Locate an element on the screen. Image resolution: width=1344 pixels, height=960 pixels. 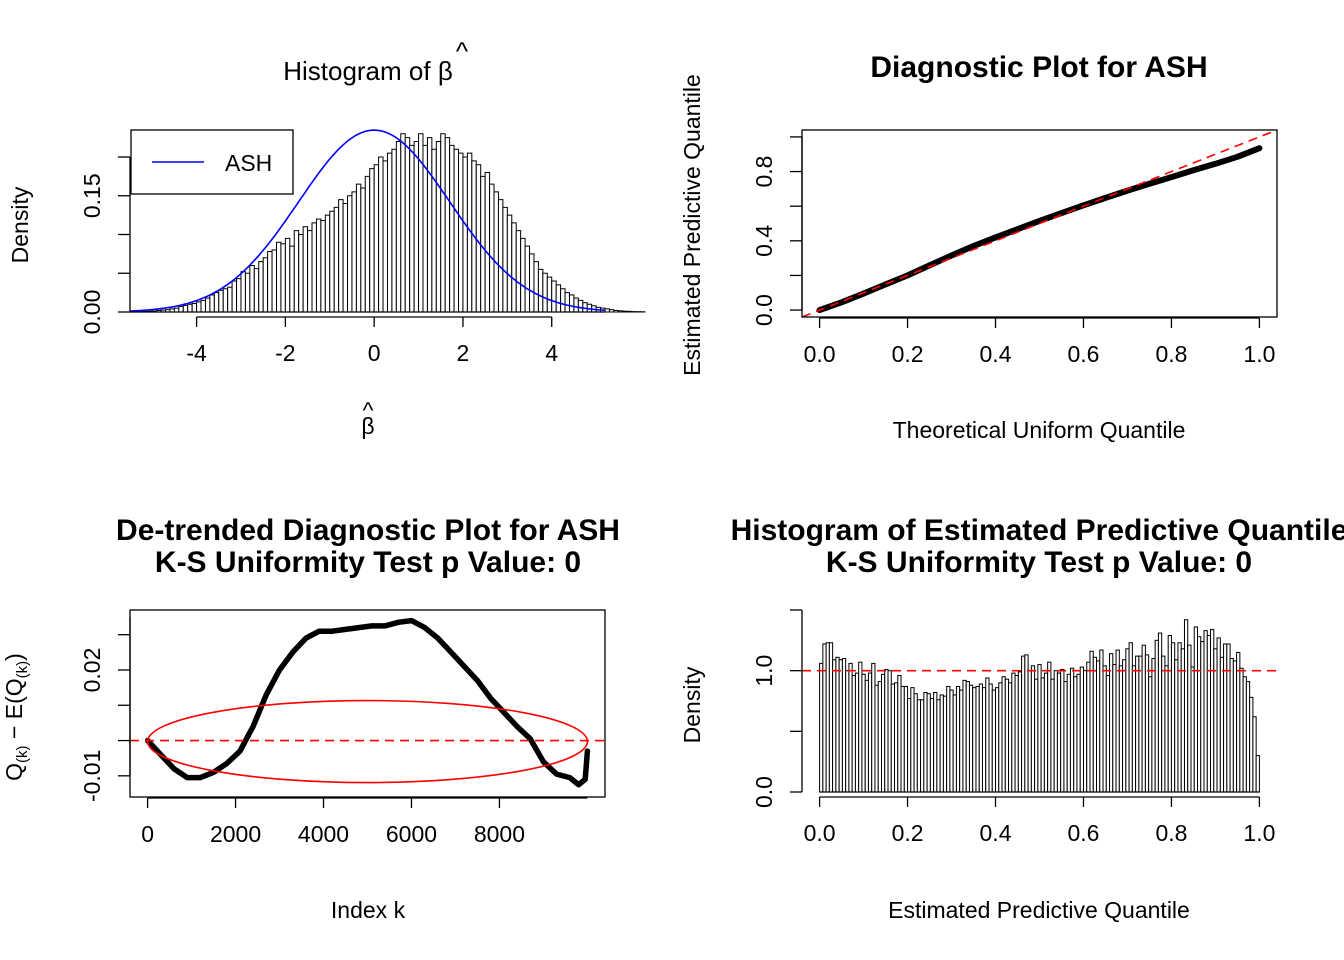
p3-ylabel: Q(k) − E(Q(k)) is located at coordinates (16, 717).